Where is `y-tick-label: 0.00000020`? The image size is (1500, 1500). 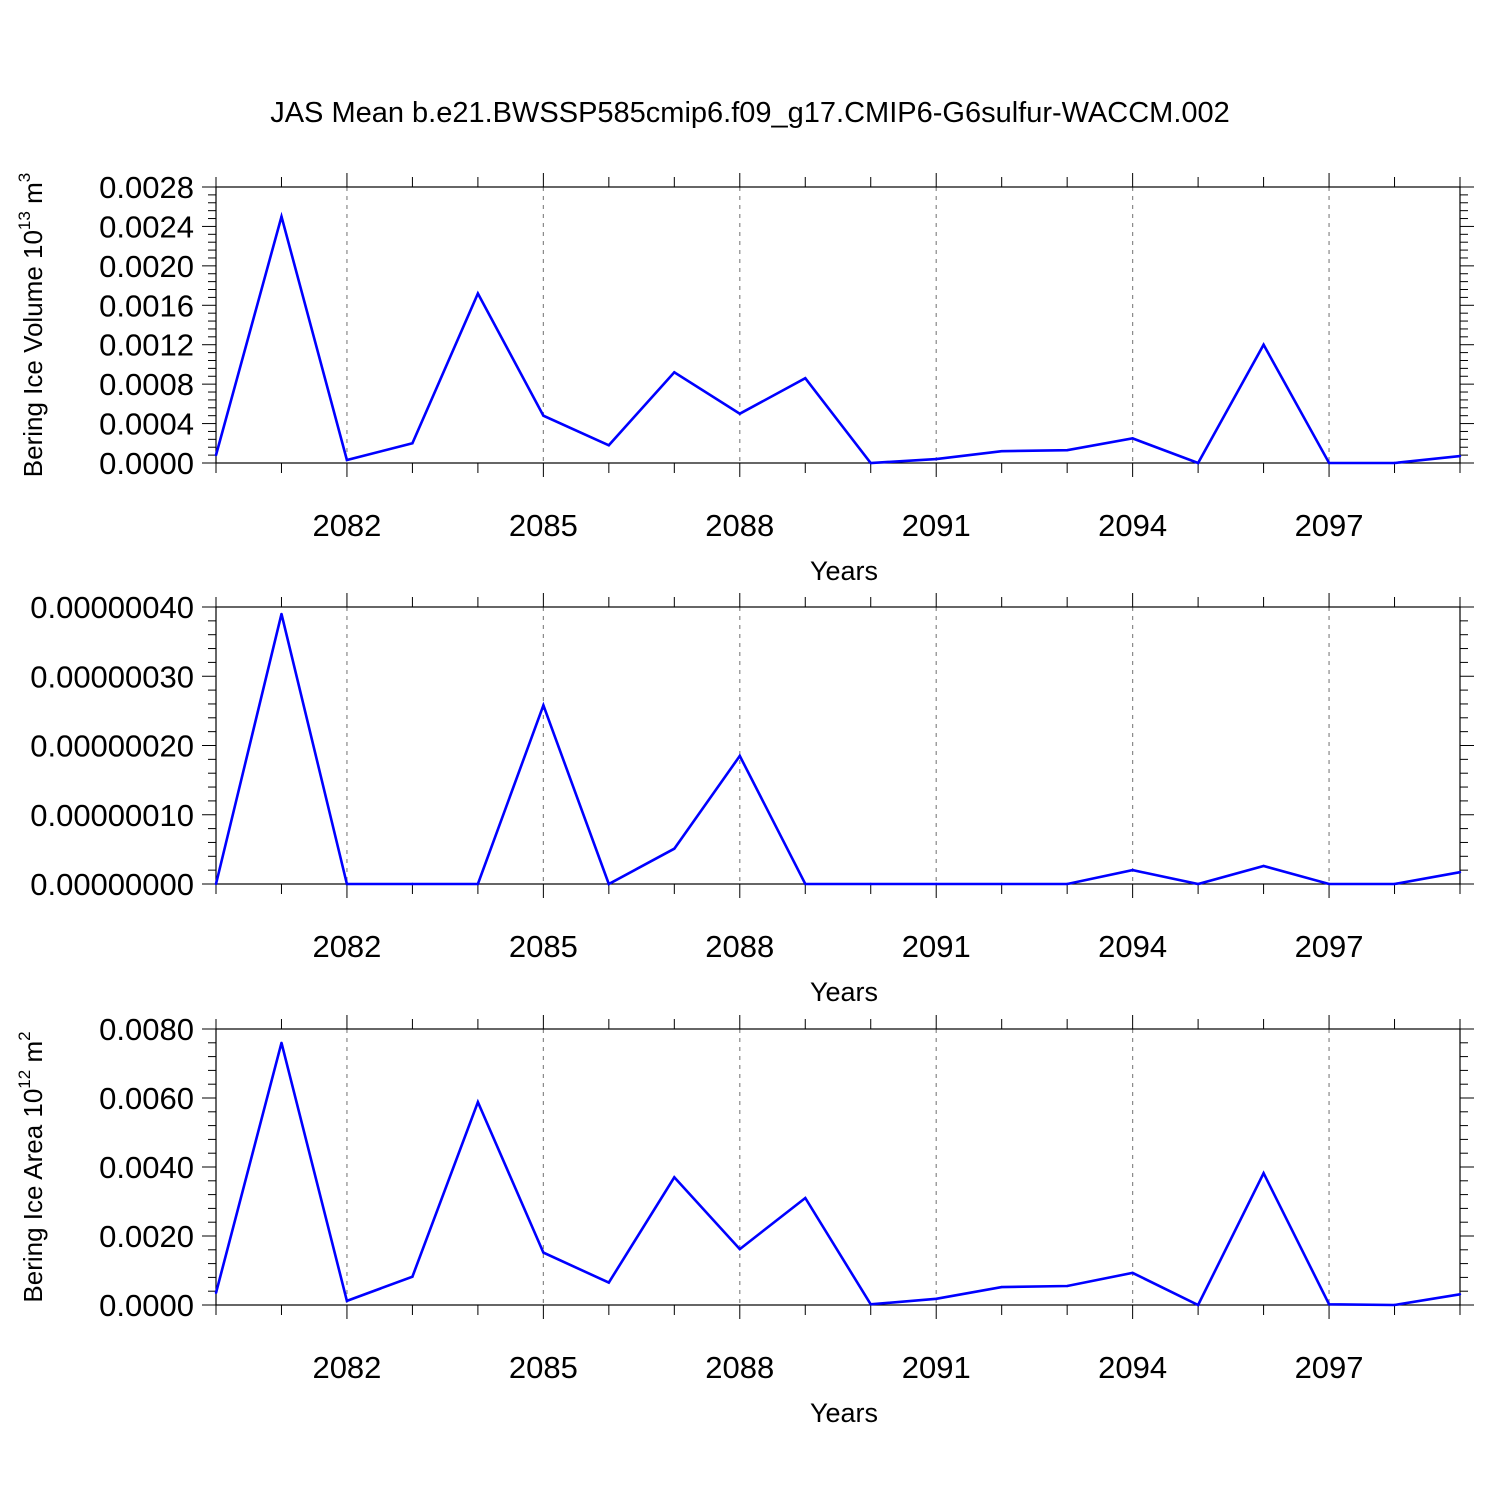
y-tick-label: 0.00000020 is located at coordinates (112, 746).